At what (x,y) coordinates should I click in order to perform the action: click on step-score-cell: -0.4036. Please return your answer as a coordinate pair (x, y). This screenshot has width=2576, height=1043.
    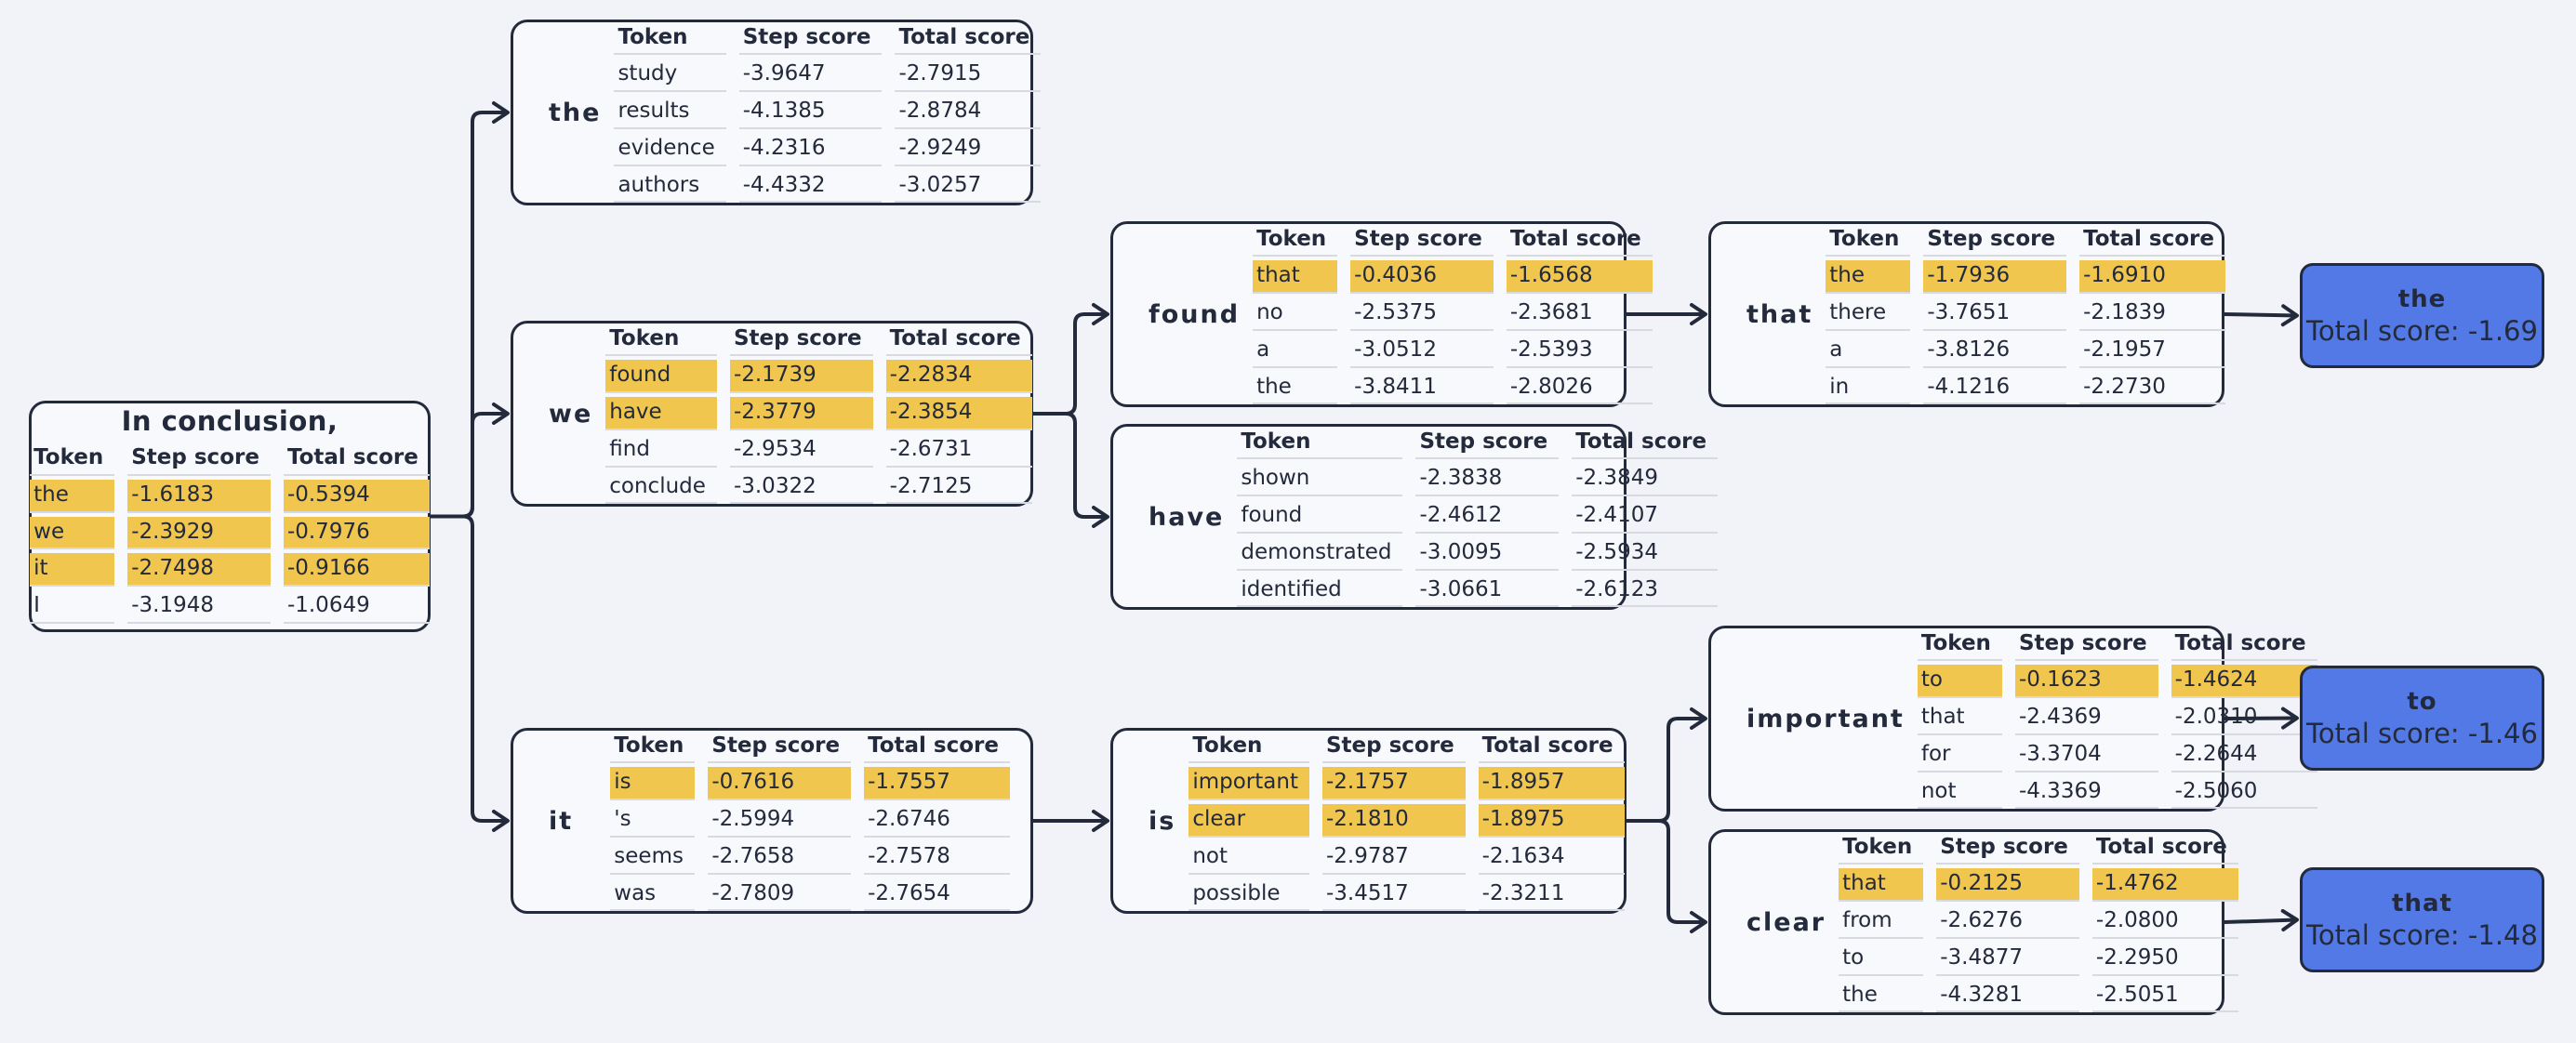
    Looking at the image, I should click on (1422, 277).